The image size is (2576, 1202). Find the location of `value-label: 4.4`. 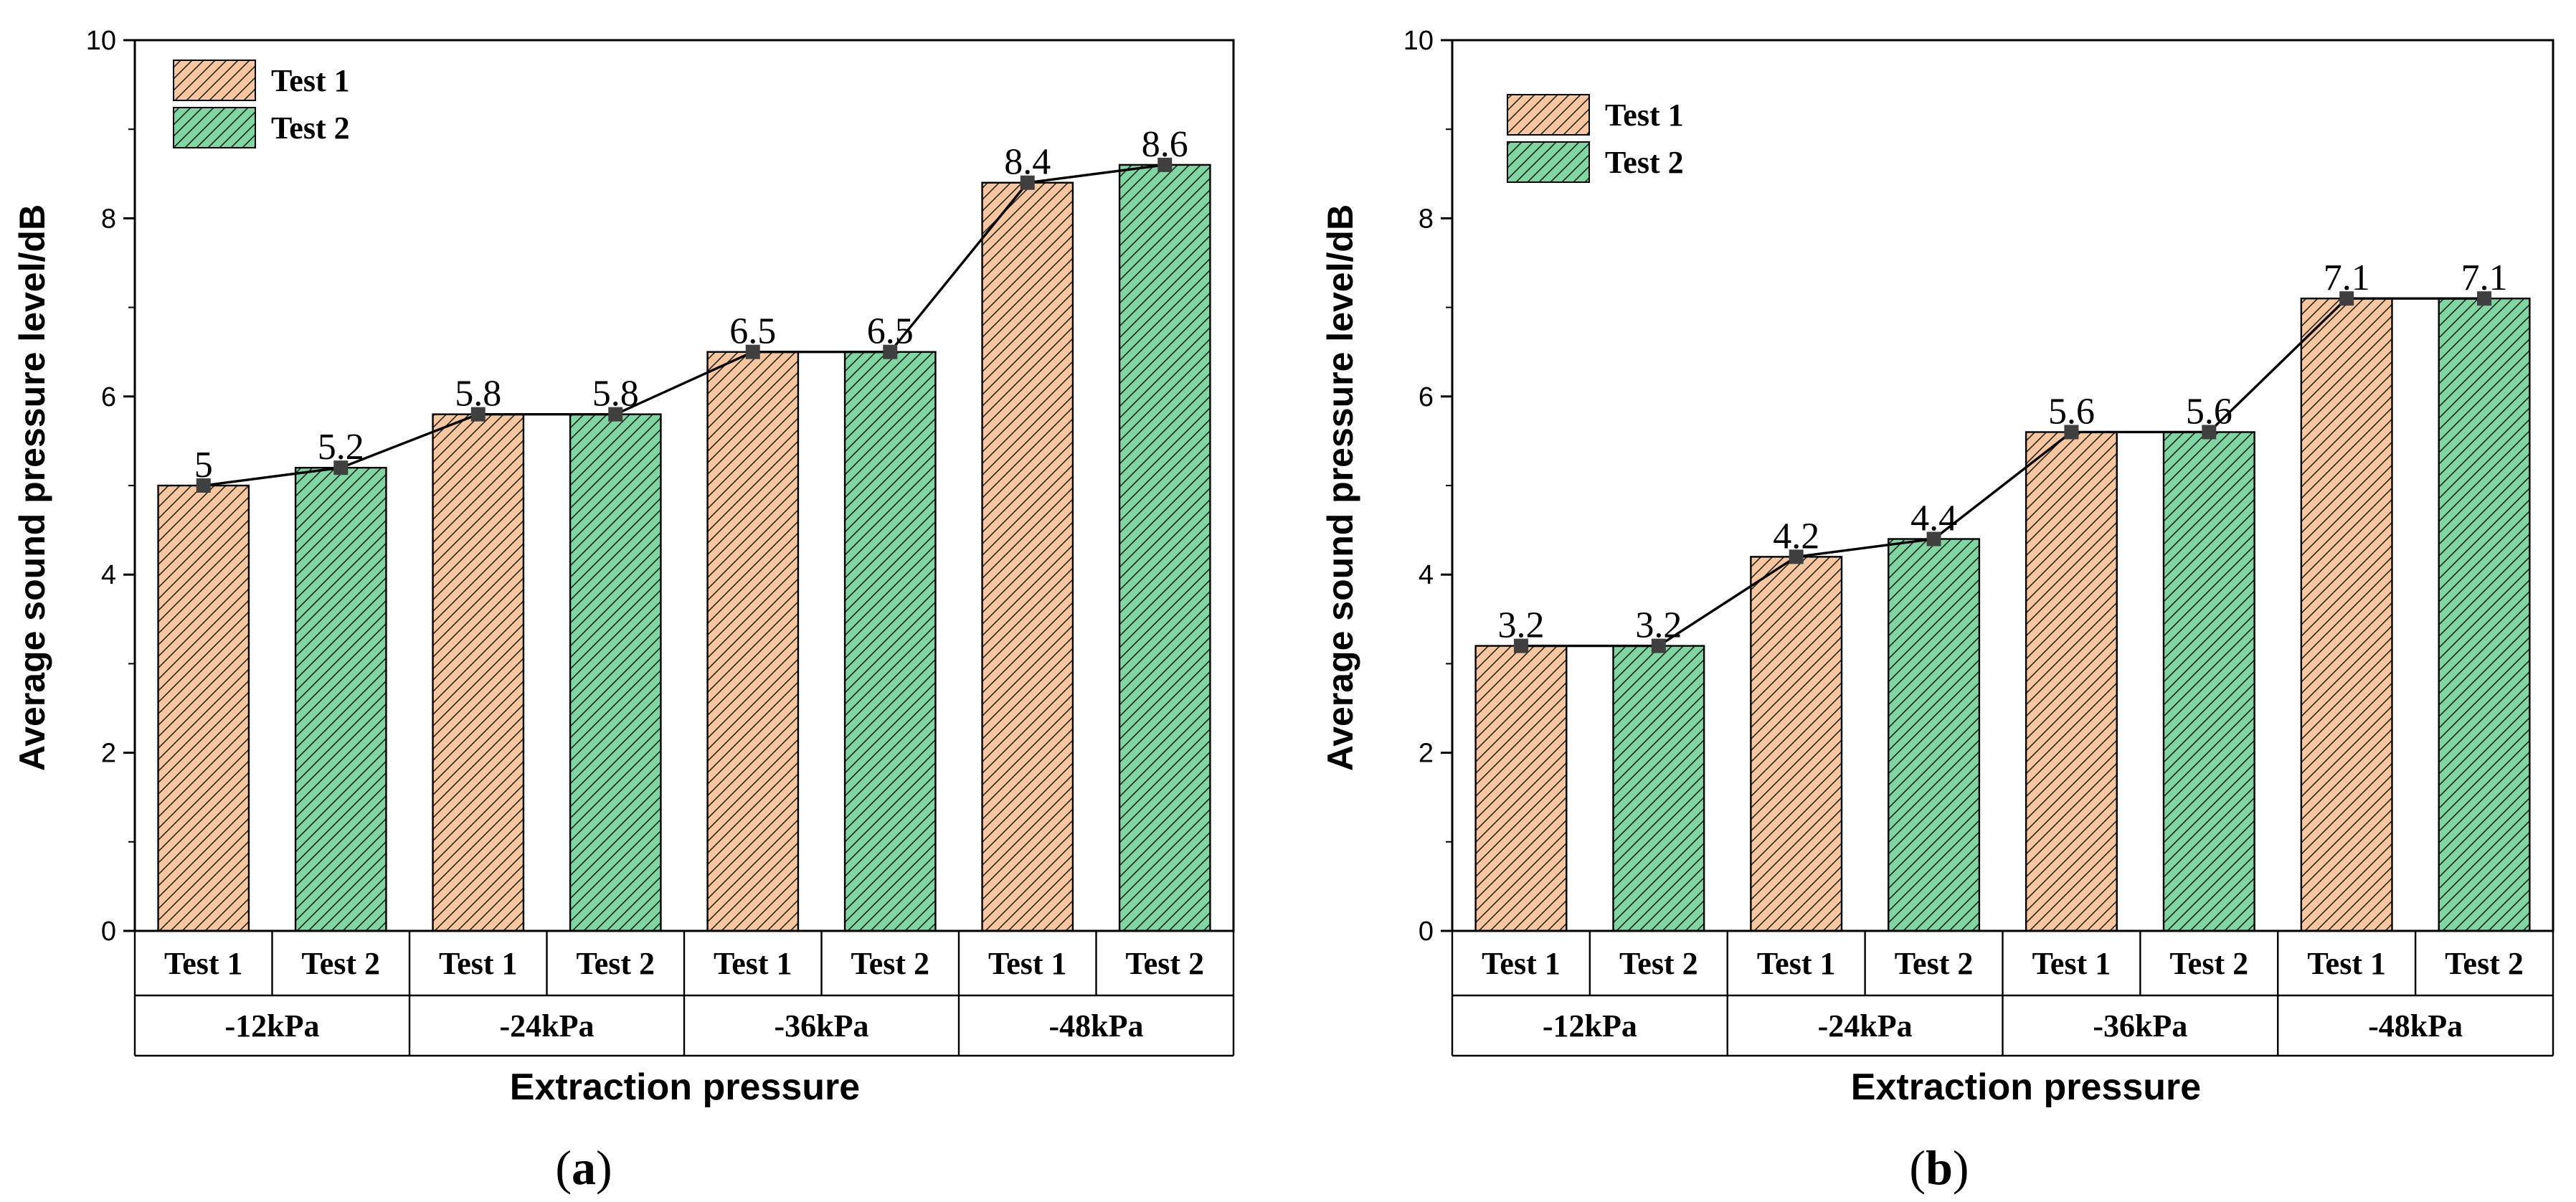

value-label: 4.4 is located at coordinates (1933, 518).